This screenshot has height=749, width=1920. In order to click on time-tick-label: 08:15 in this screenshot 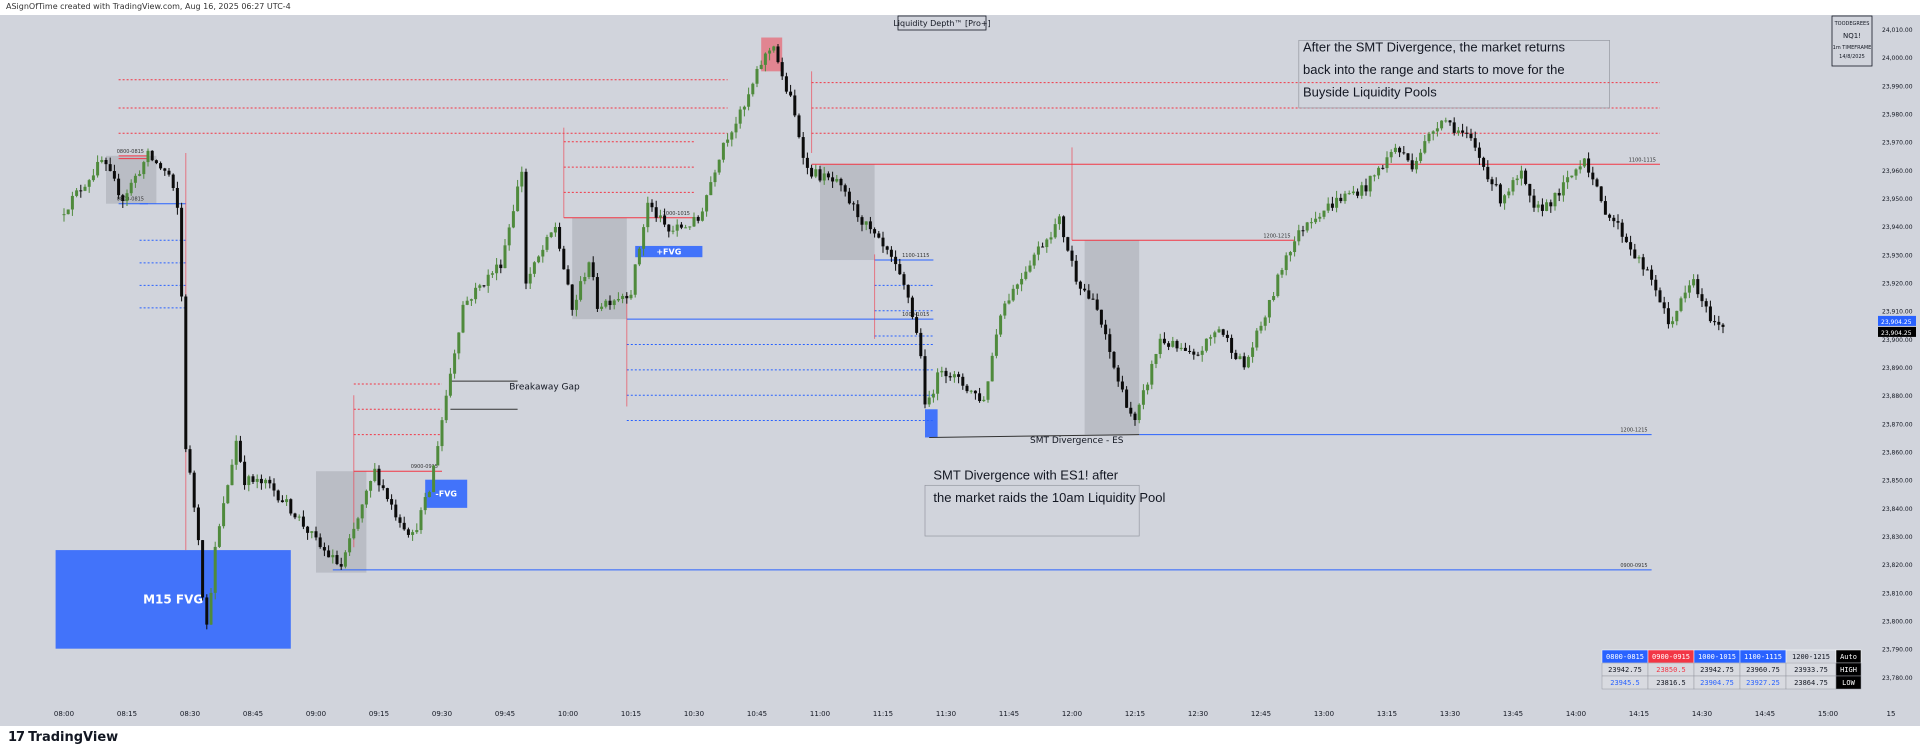, I will do `click(127, 714)`.